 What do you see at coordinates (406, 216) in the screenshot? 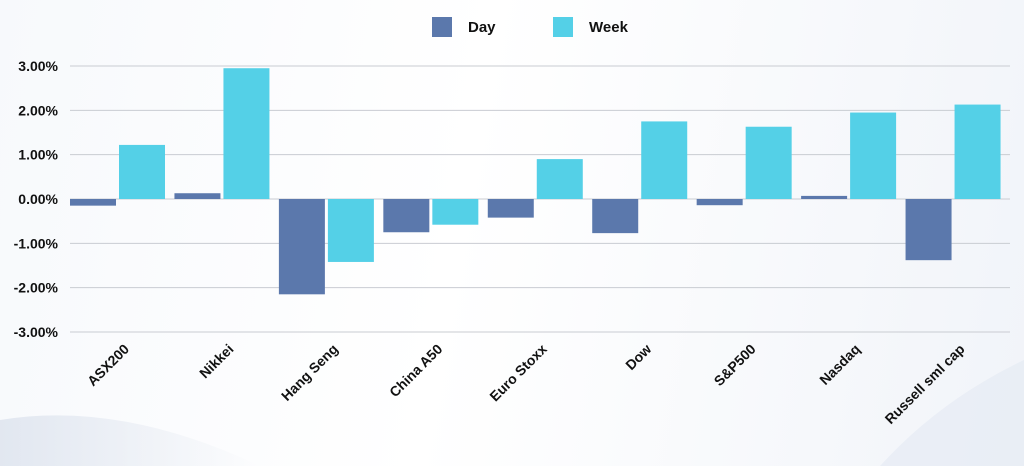
I see `bar-day-china-a50` at bounding box center [406, 216].